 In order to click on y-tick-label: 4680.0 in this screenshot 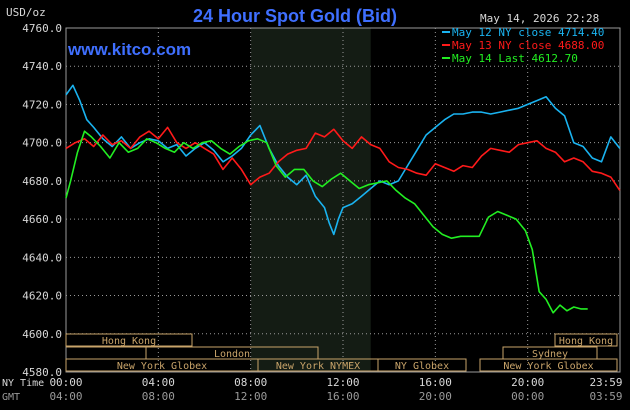, I will do `click(42, 181)`.